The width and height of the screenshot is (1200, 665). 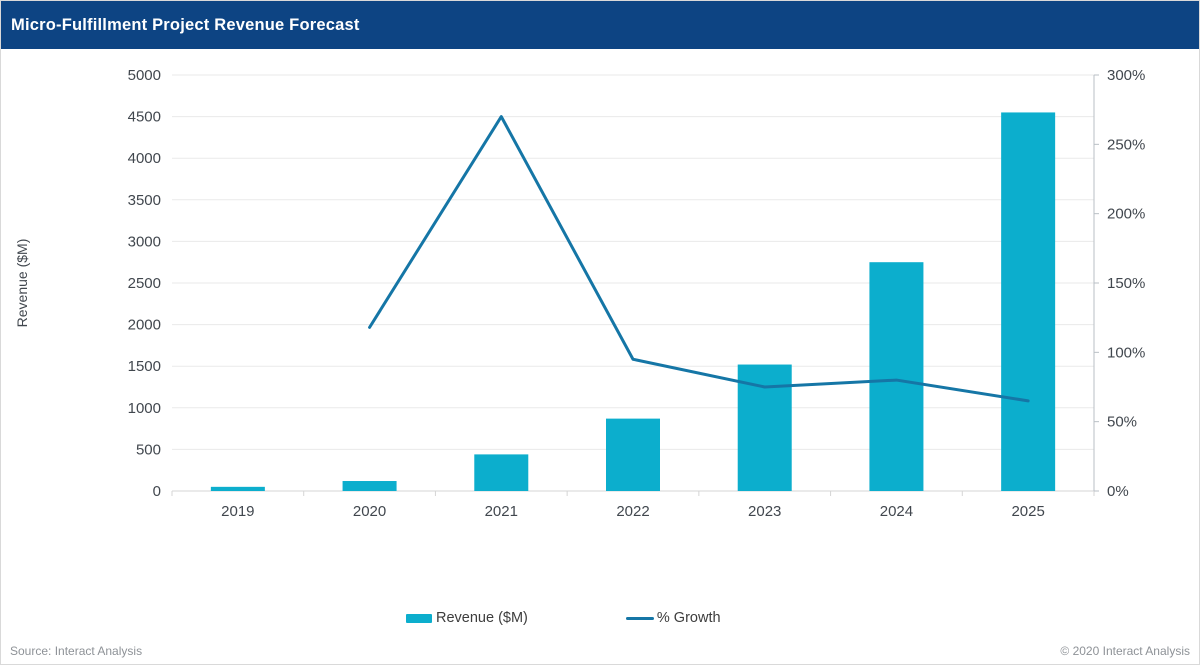 What do you see at coordinates (1028, 301) in the screenshot?
I see `bar-2025` at bounding box center [1028, 301].